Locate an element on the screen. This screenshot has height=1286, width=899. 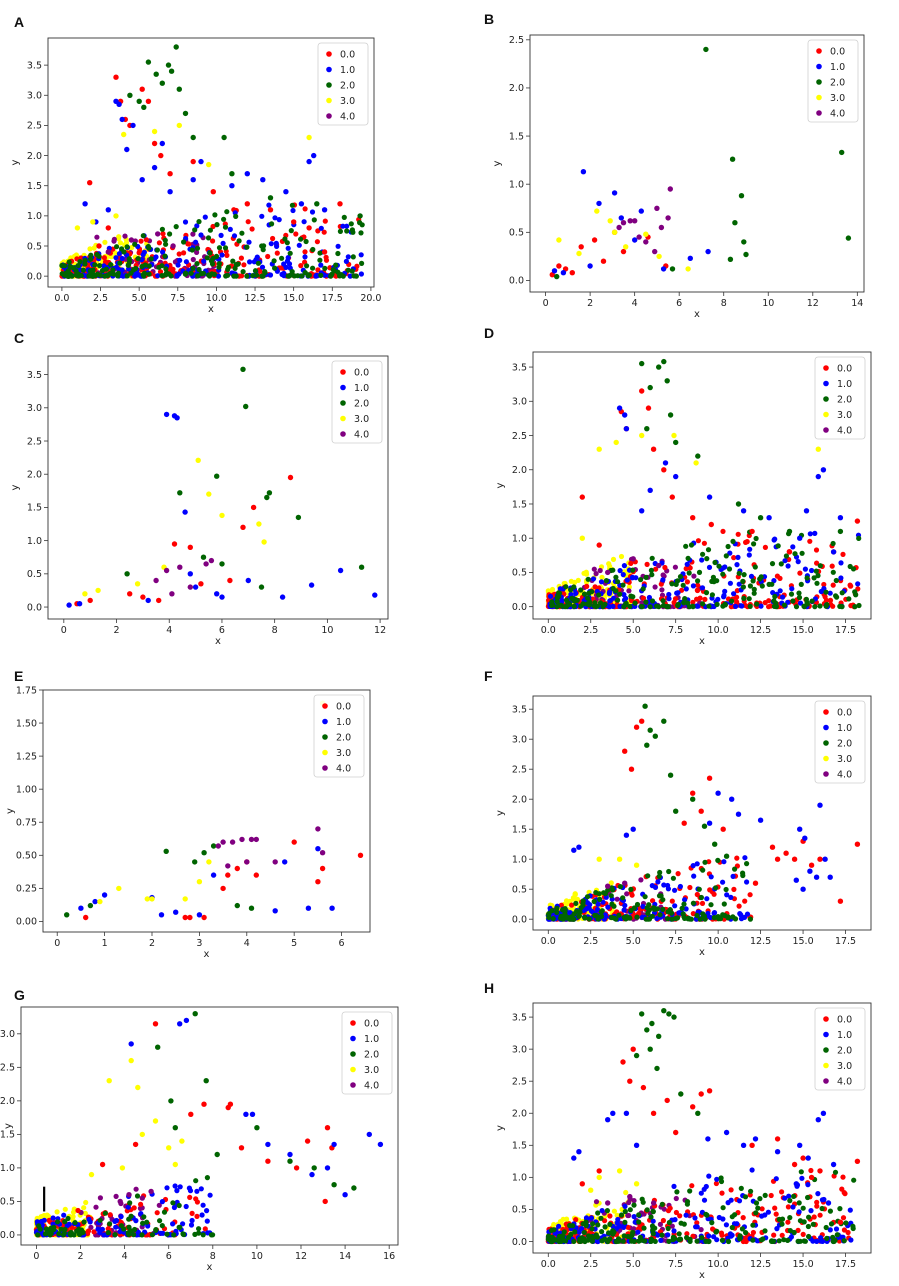
legend-box is located at coordinates (833, 81).